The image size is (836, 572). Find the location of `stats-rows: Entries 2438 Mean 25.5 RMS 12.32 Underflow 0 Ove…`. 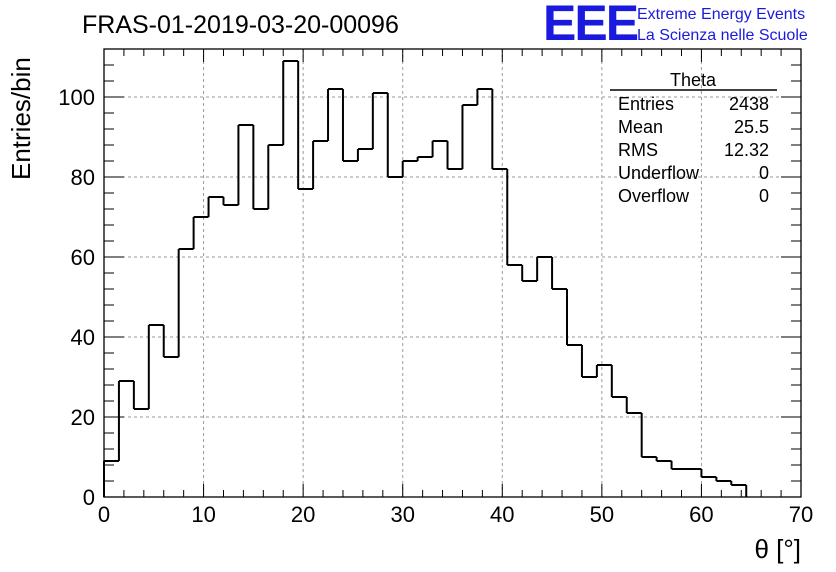

stats-rows: Entries 2438 Mean 25.5 RMS 12.32 Underflow 0 Ove… is located at coordinates (693, 150).